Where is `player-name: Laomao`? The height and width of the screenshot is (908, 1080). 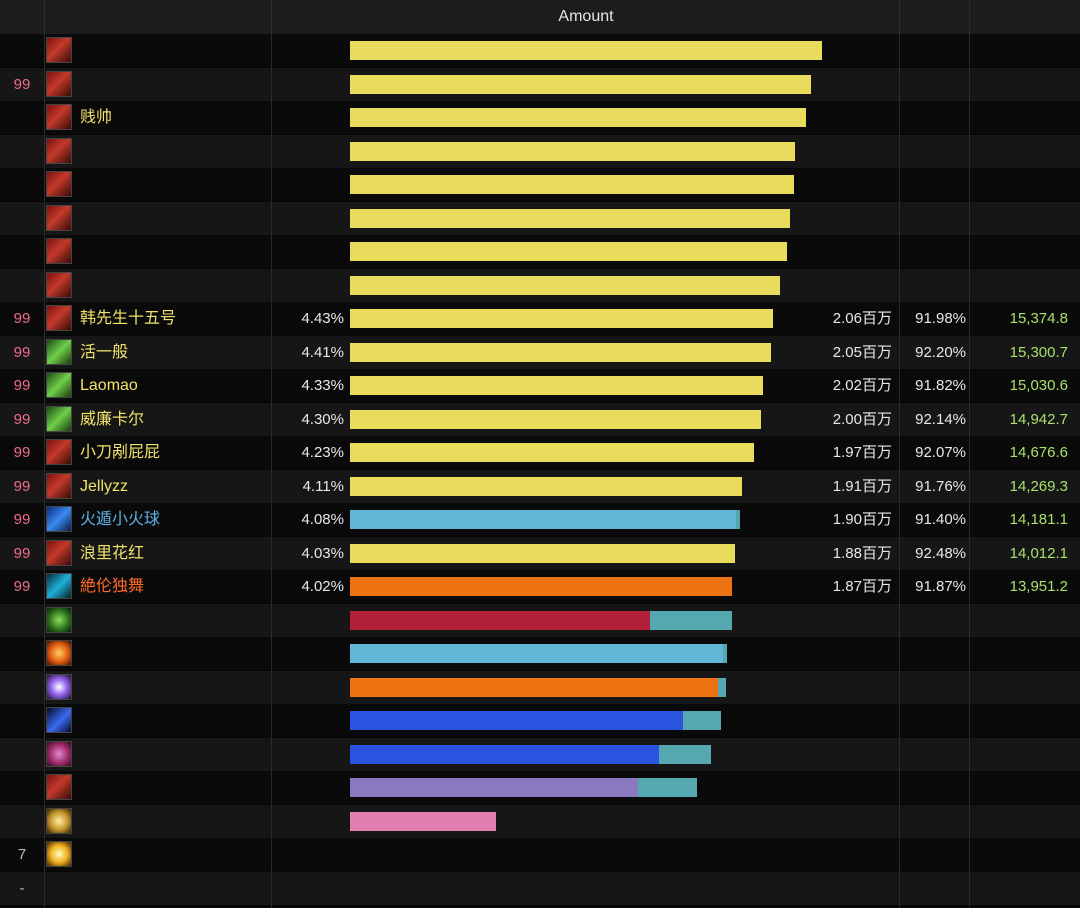 player-name: Laomao is located at coordinates (109, 385).